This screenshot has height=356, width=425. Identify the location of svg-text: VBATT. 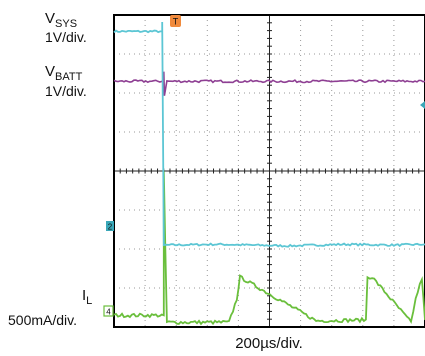
(64, 73).